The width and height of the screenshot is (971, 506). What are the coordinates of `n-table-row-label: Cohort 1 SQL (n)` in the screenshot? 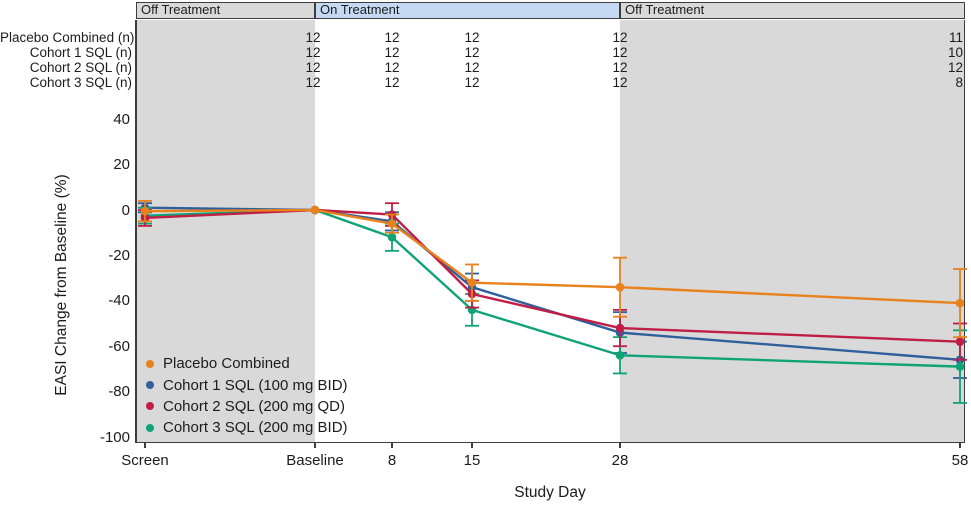 It's located at (80, 52).